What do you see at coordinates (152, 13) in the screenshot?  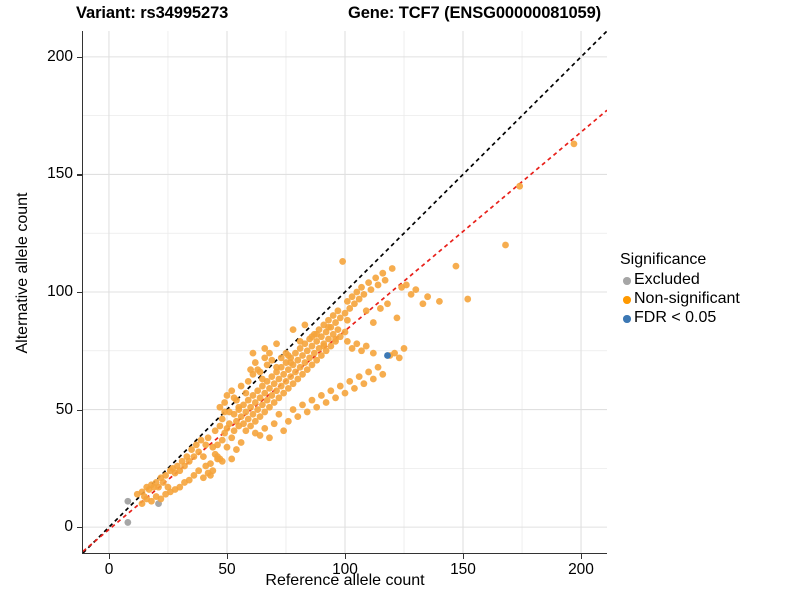 I see `variant-title: Variant: rs34995273` at bounding box center [152, 13].